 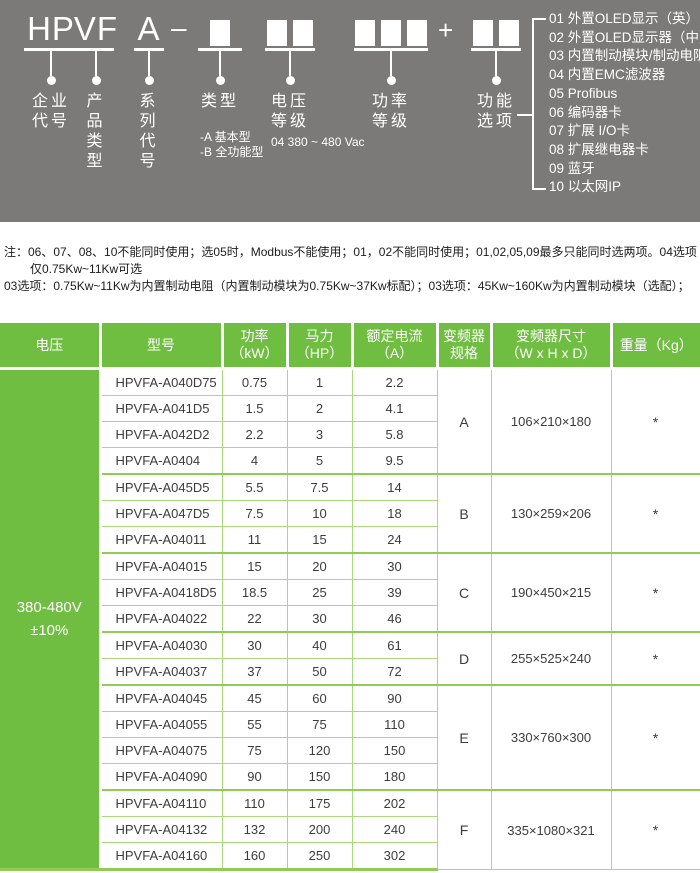 I want to click on col-header-power: 功率 （kW）, so click(x=254, y=346).